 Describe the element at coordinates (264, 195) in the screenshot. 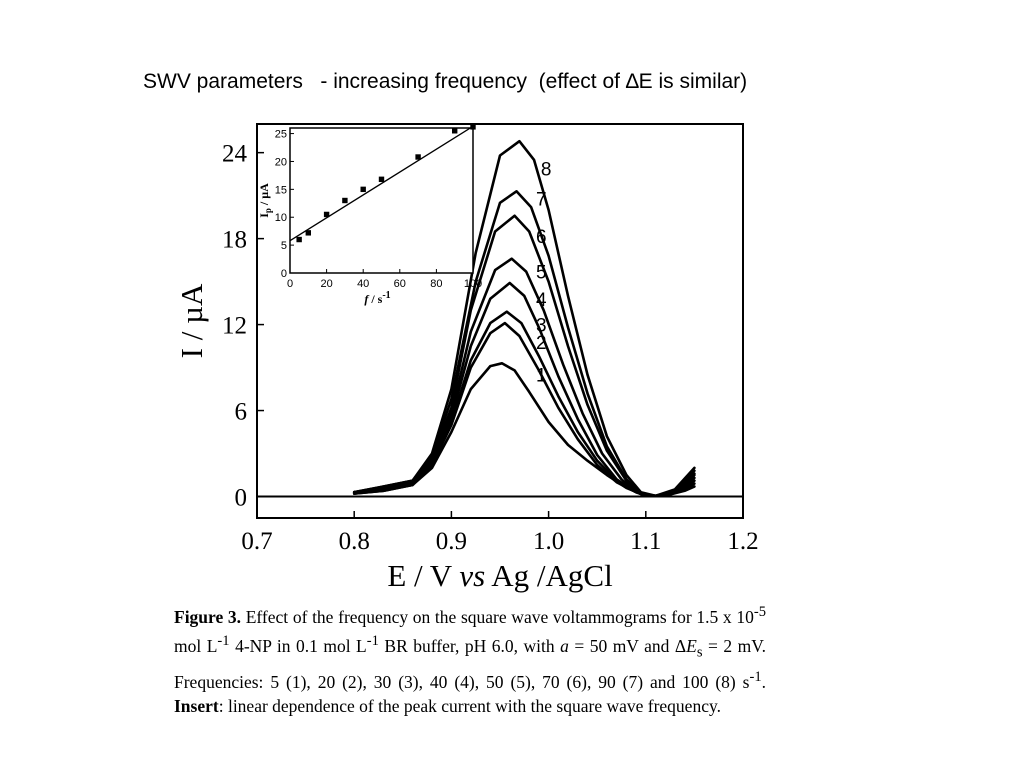

I see `inset-y-axis-label-part: / µA` at that location.